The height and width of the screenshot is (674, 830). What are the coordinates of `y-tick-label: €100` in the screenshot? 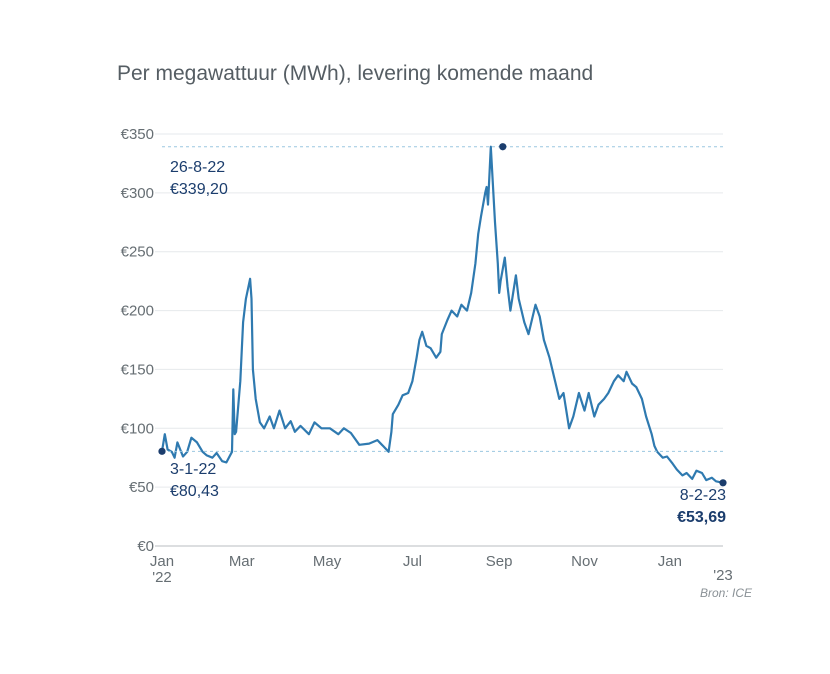 It's located at (137, 428).